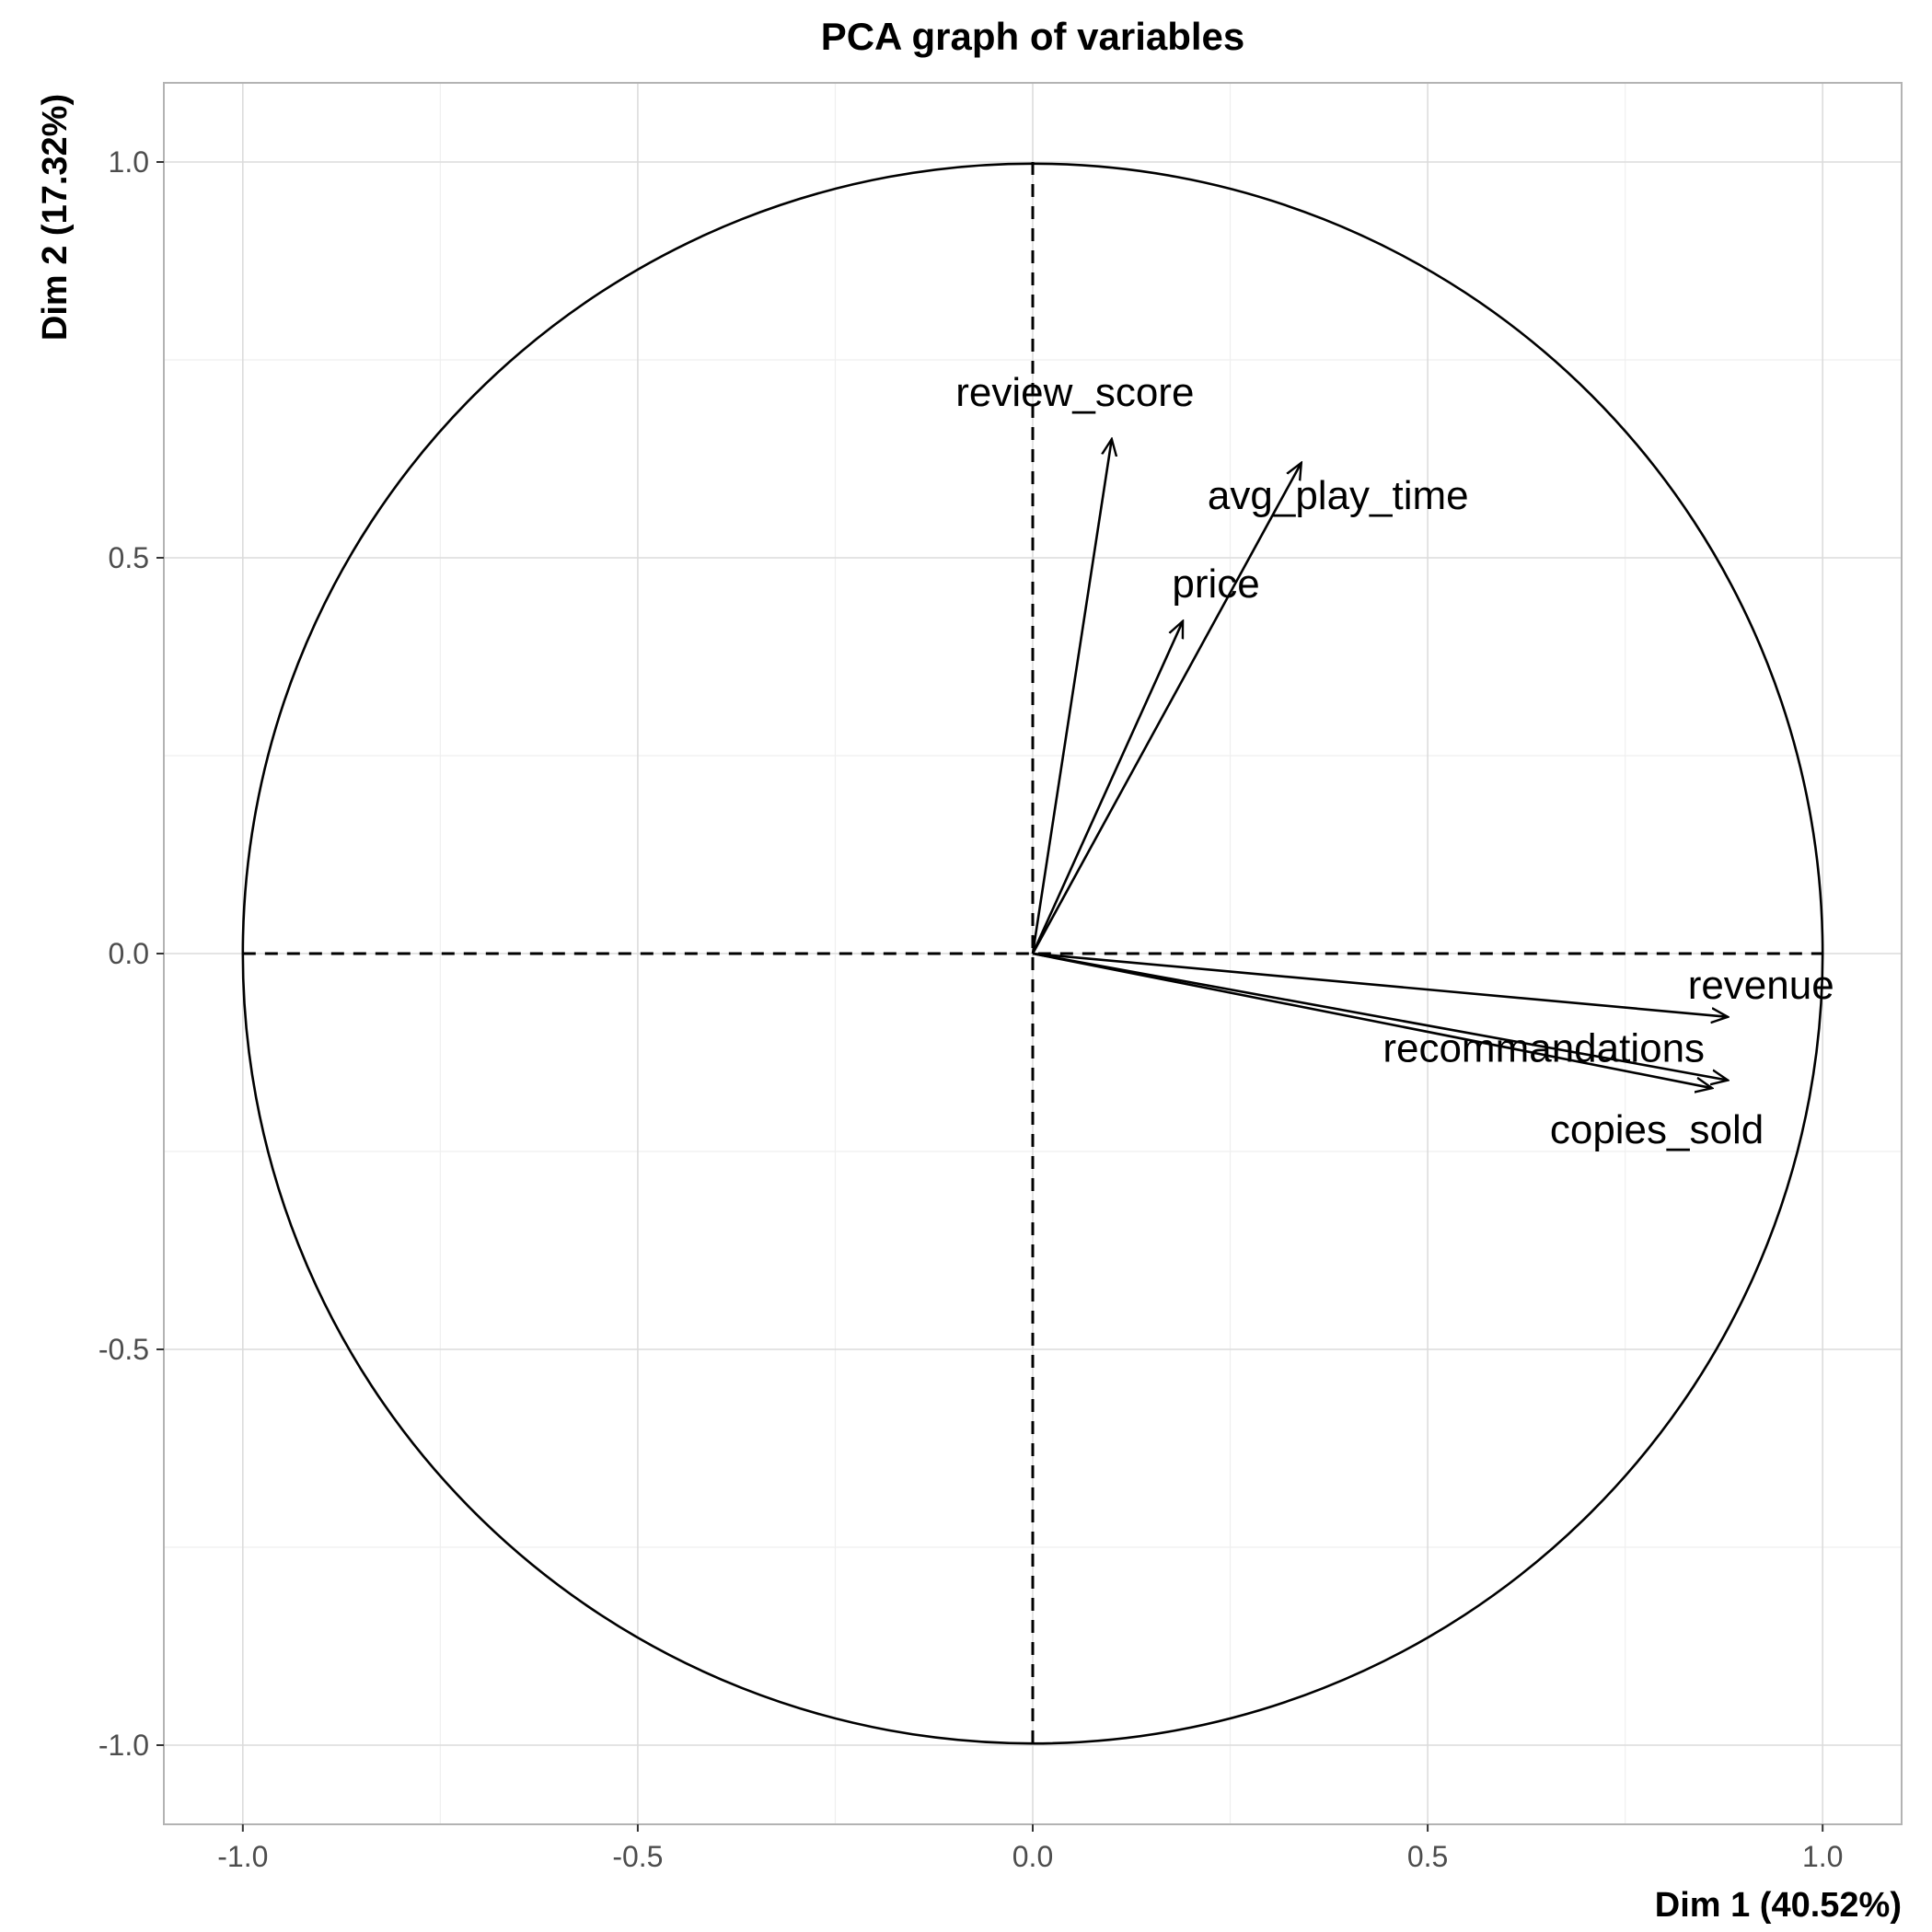 This screenshot has width=1932, height=1932. What do you see at coordinates (129, 558) in the screenshot?
I see `y-tick-label: 0.5` at bounding box center [129, 558].